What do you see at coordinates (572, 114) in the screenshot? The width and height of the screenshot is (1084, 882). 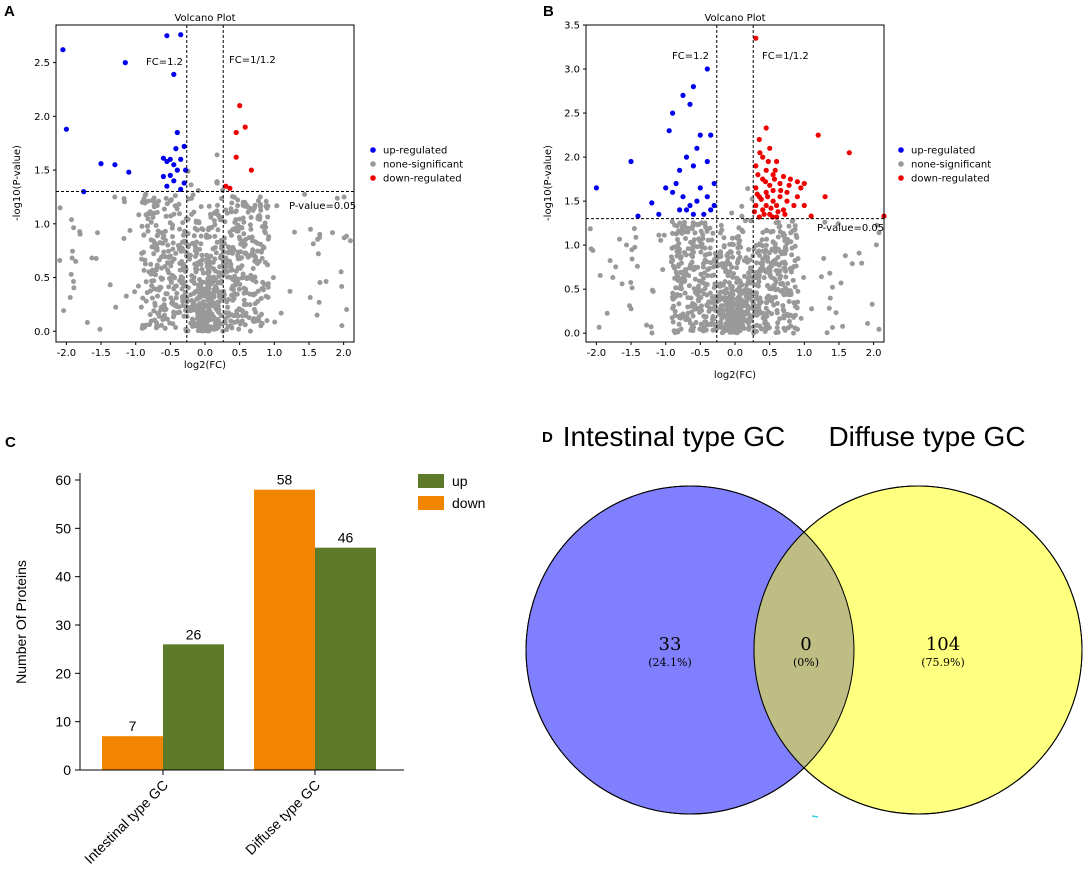 I see `y-tick-label: 2.5` at bounding box center [572, 114].